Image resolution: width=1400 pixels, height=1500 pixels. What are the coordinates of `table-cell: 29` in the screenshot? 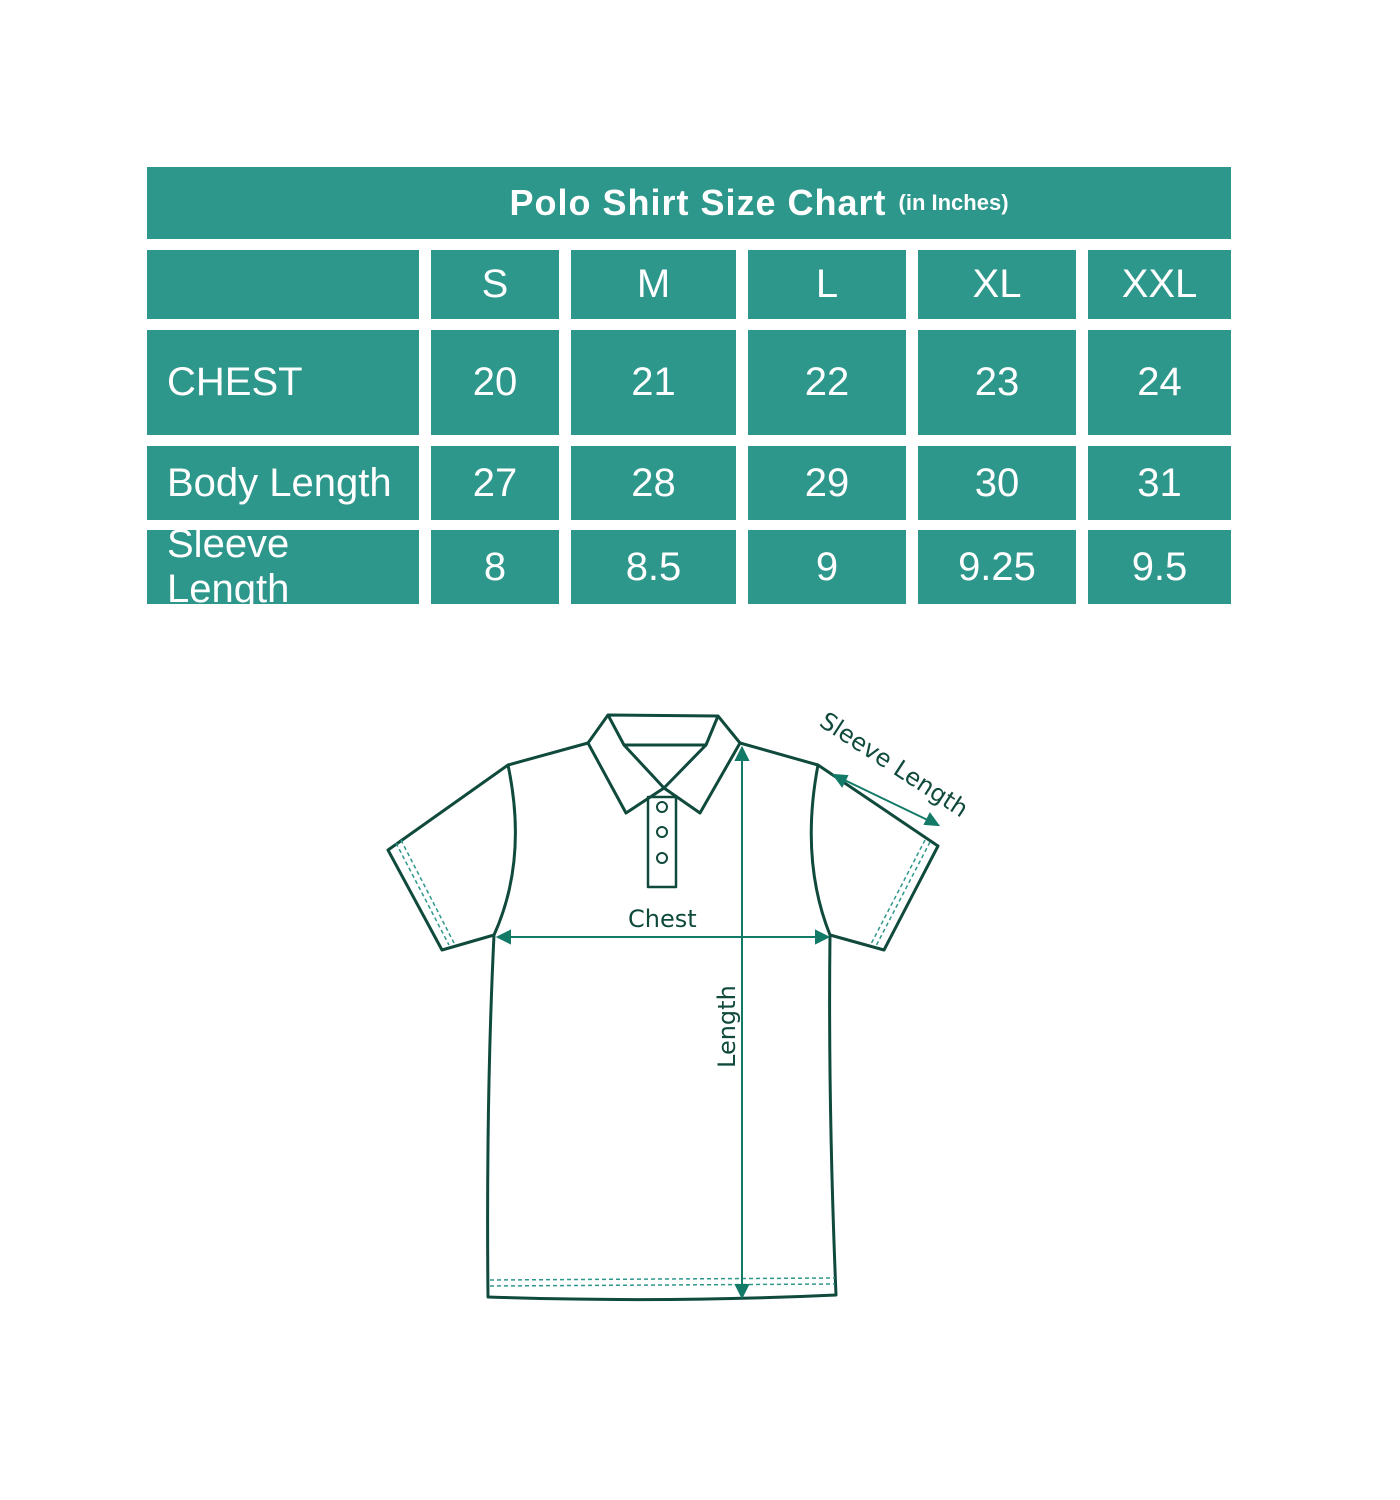 It's located at (827, 483).